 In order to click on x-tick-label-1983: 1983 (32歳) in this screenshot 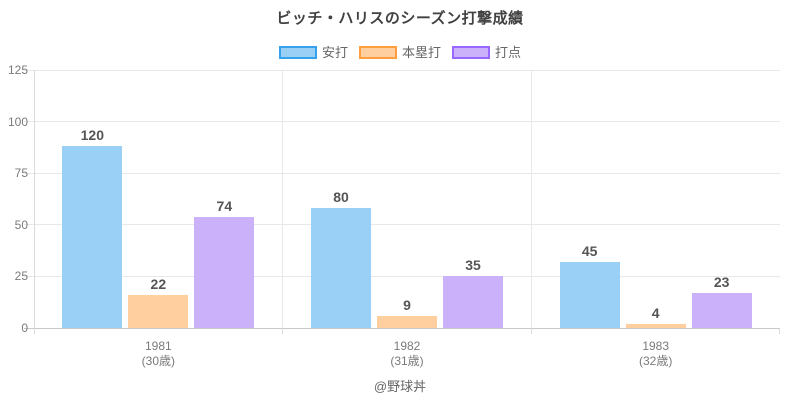, I will do `click(655, 354)`.